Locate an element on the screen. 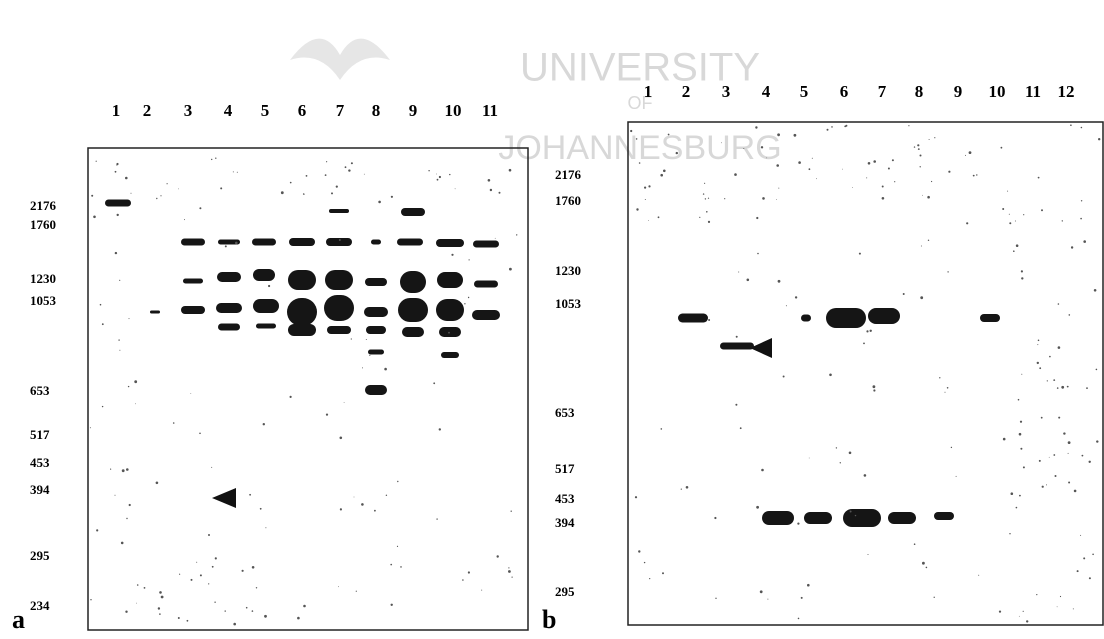  size-marker: 653 is located at coordinates (40, 390).